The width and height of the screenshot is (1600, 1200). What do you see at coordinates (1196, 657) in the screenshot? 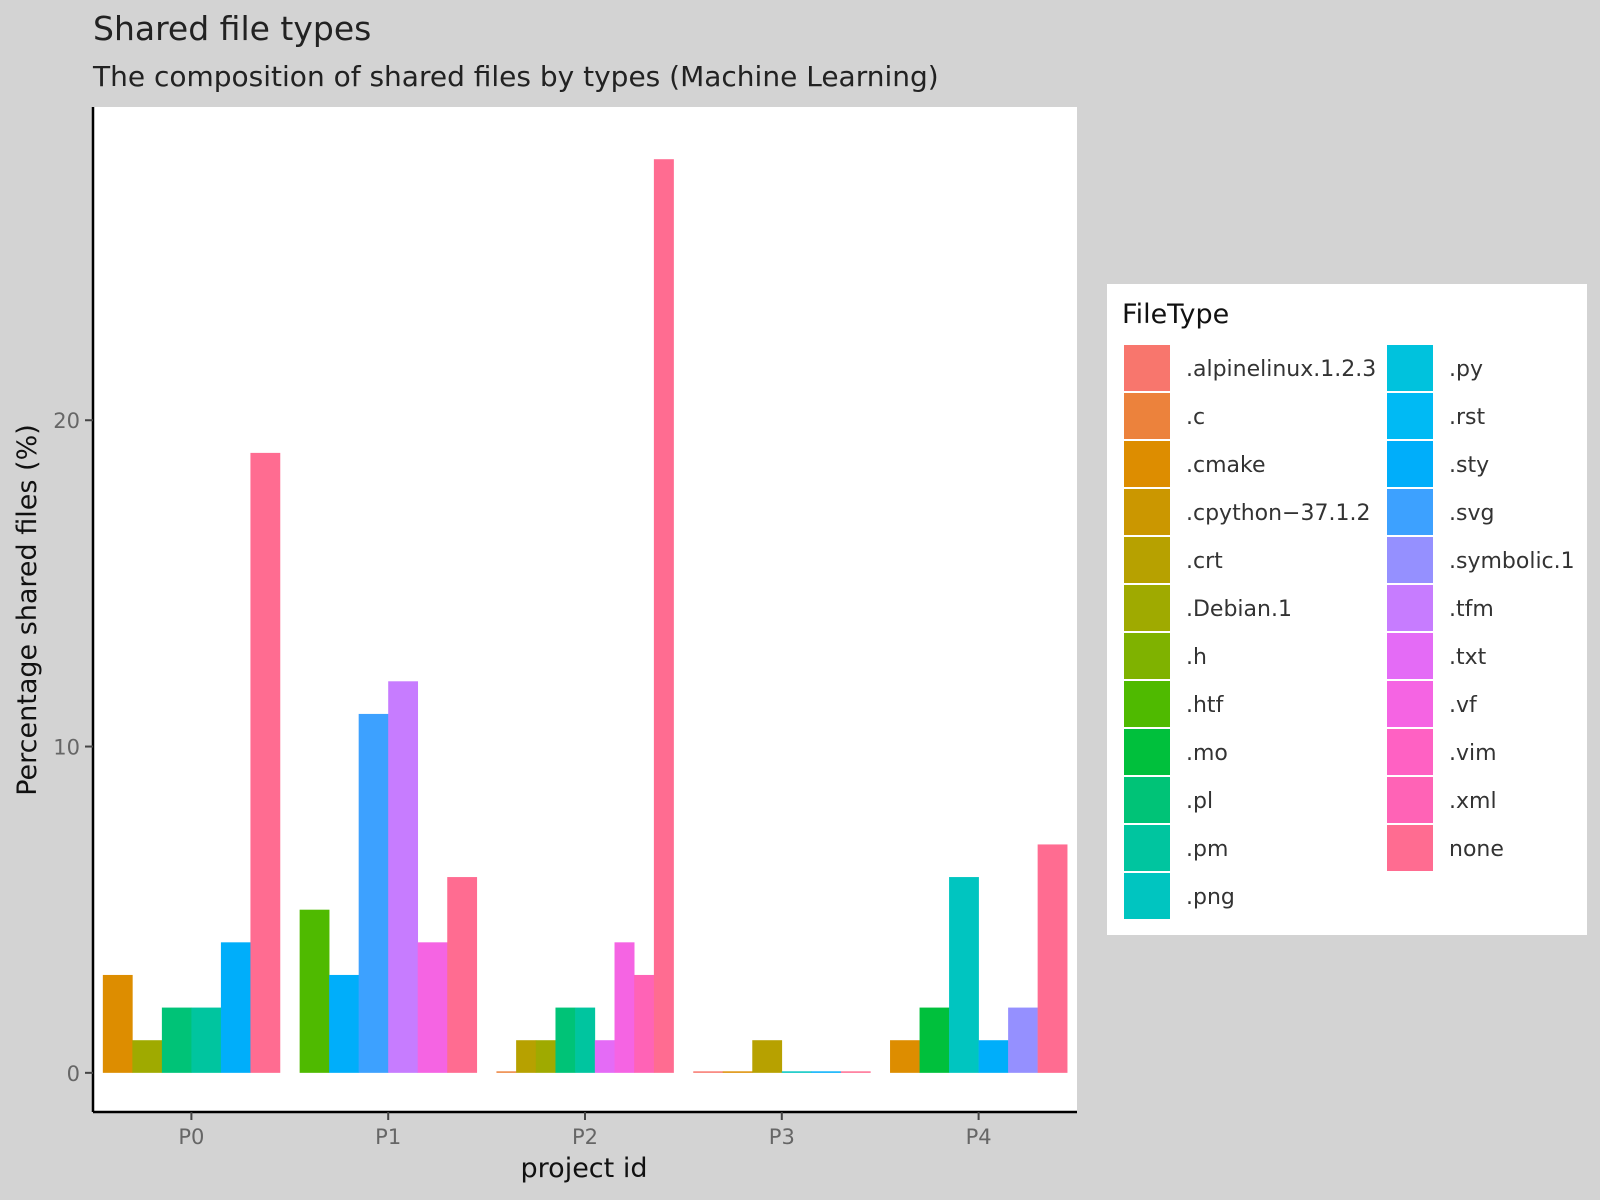
I see `legend-label: .h` at bounding box center [1196, 657].